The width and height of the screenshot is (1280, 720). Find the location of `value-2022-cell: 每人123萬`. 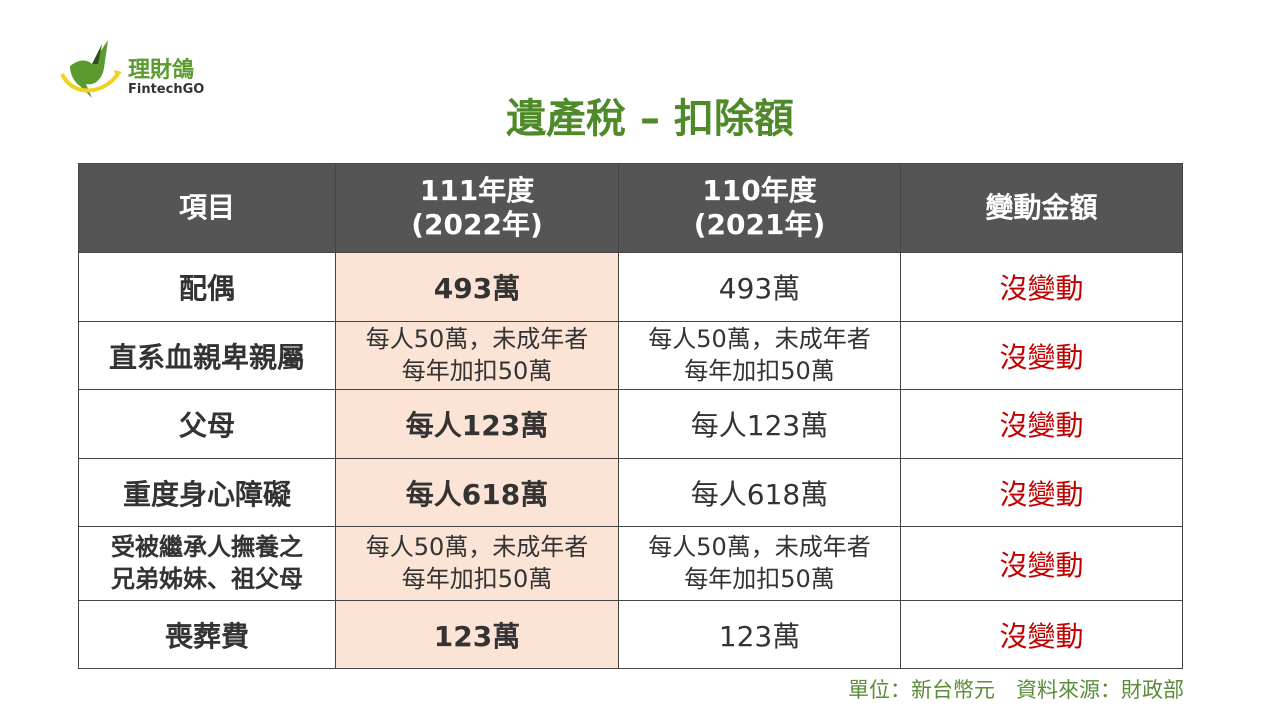

value-2022-cell: 每人123萬 is located at coordinates (477, 424).